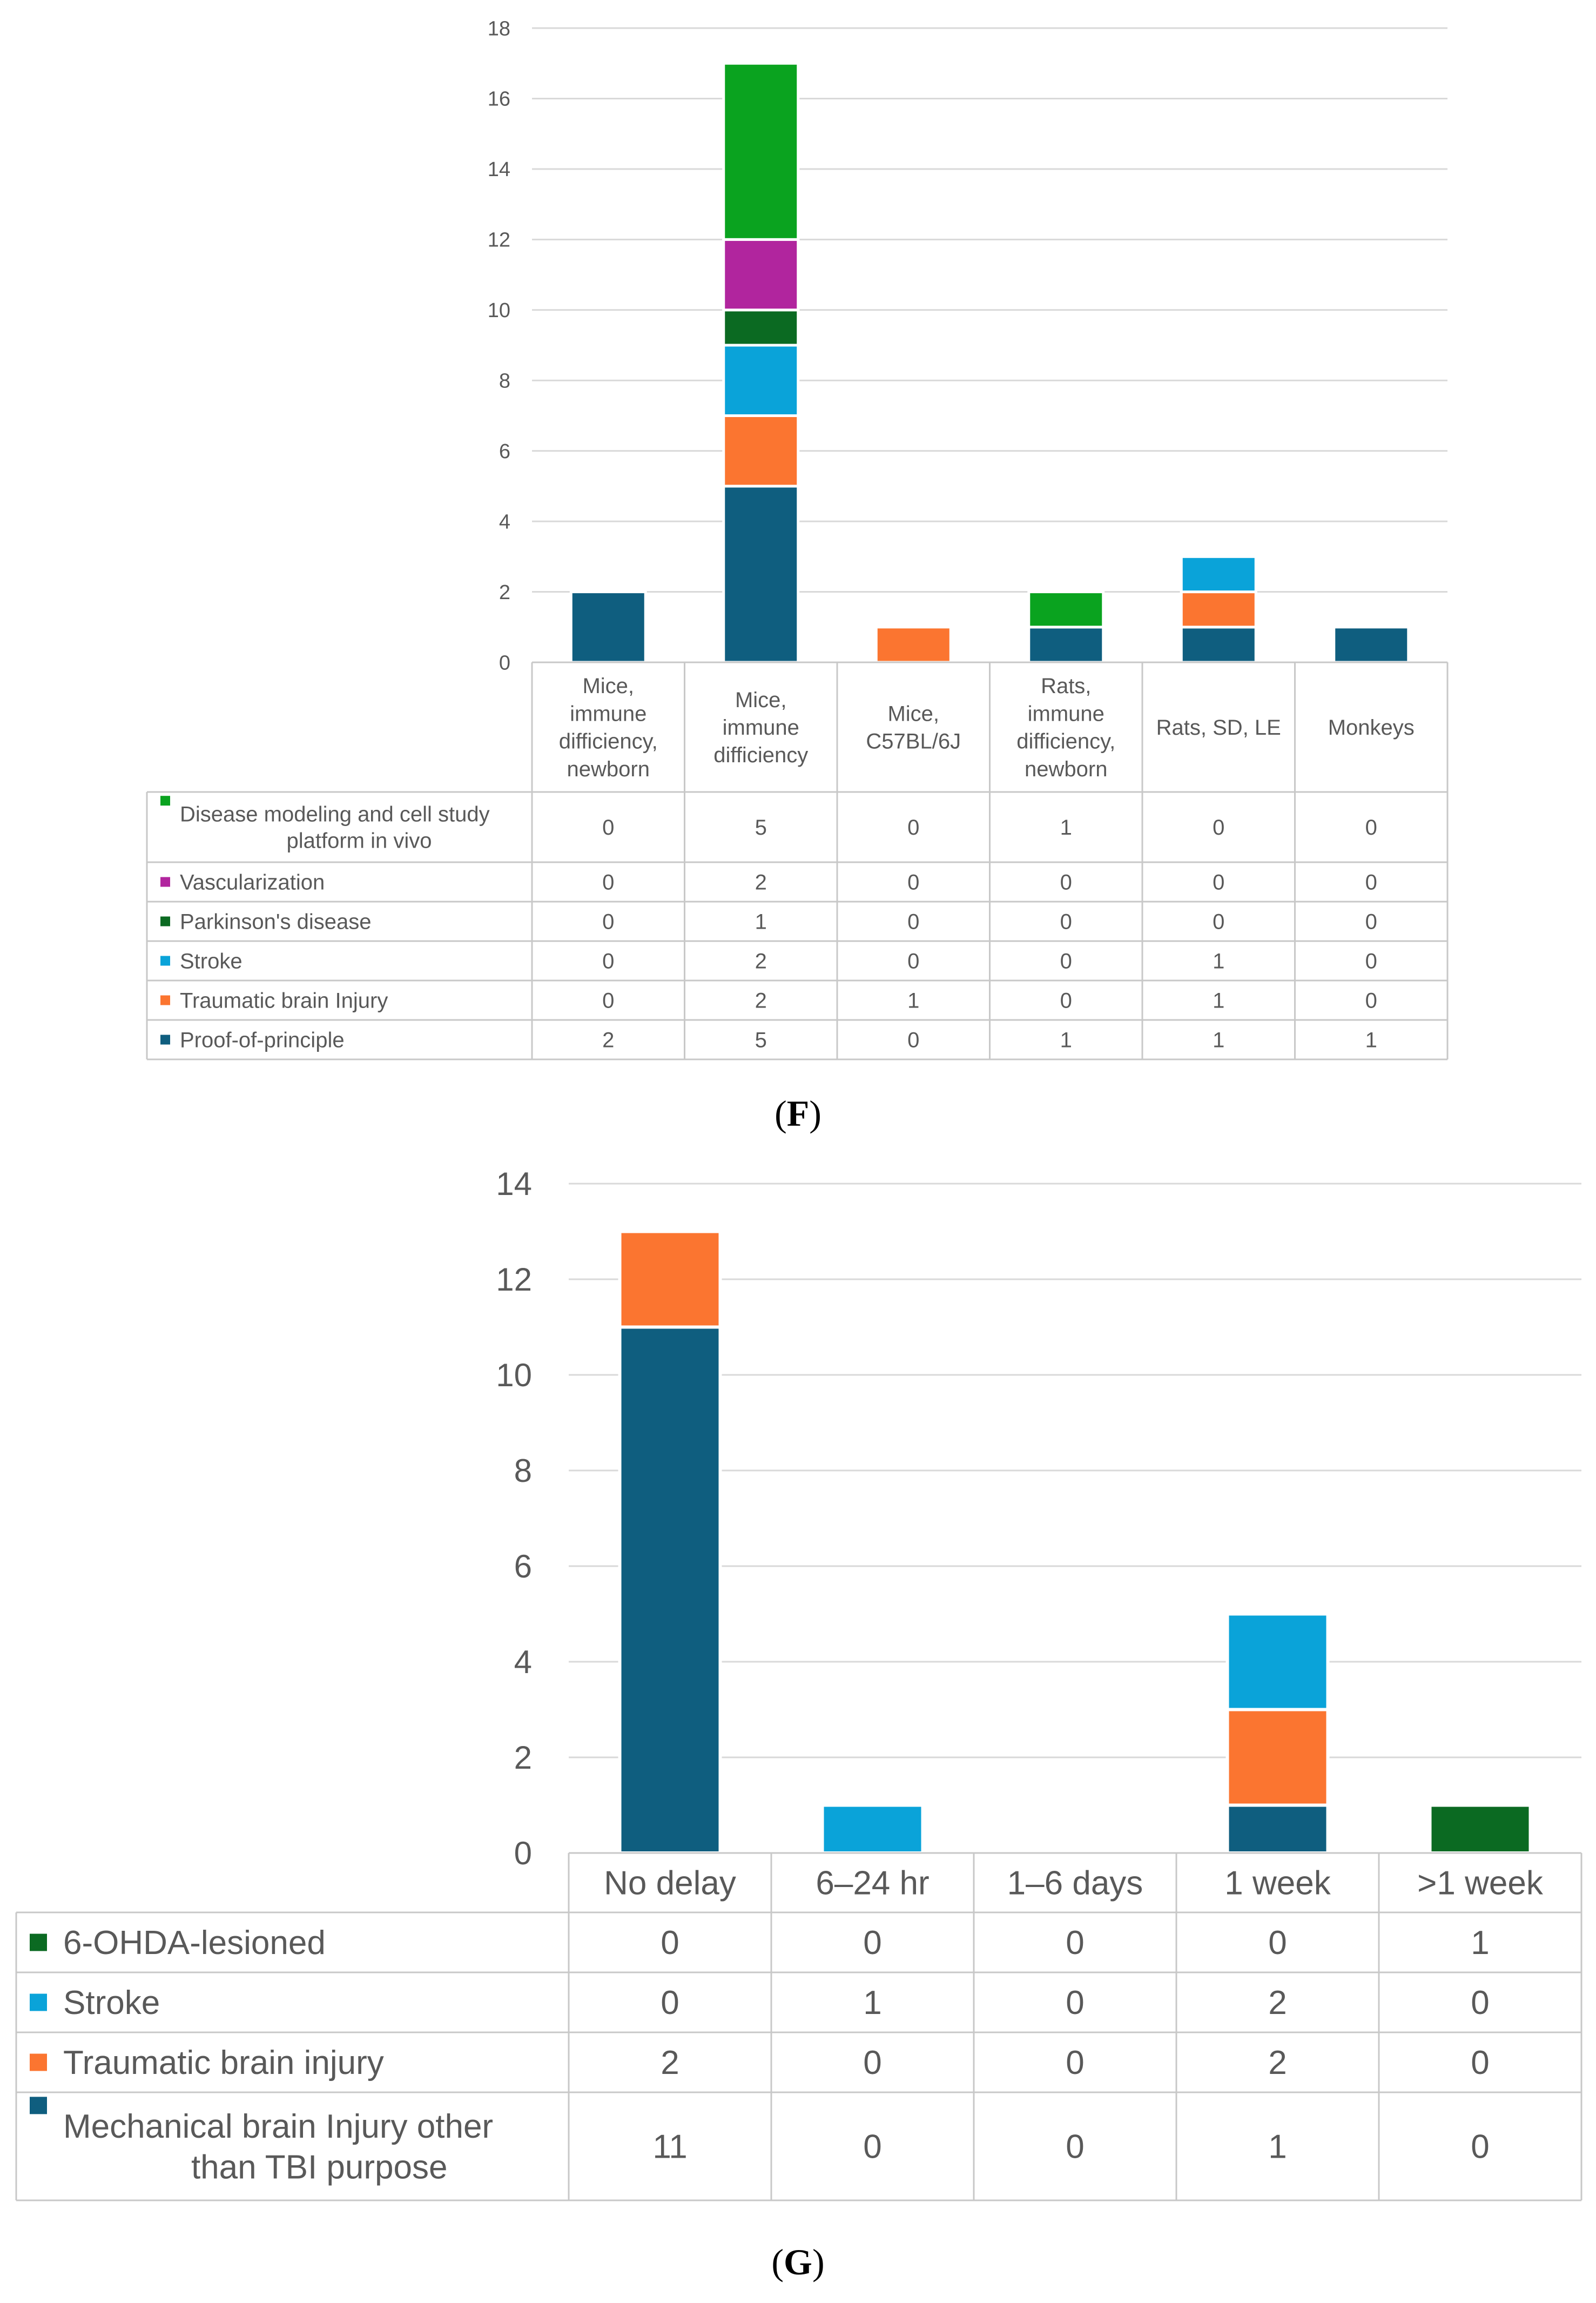 This screenshot has width=1596, height=2303. Describe the element at coordinates (1480, 1883) in the screenshot. I see `category-label: >1 week` at that location.